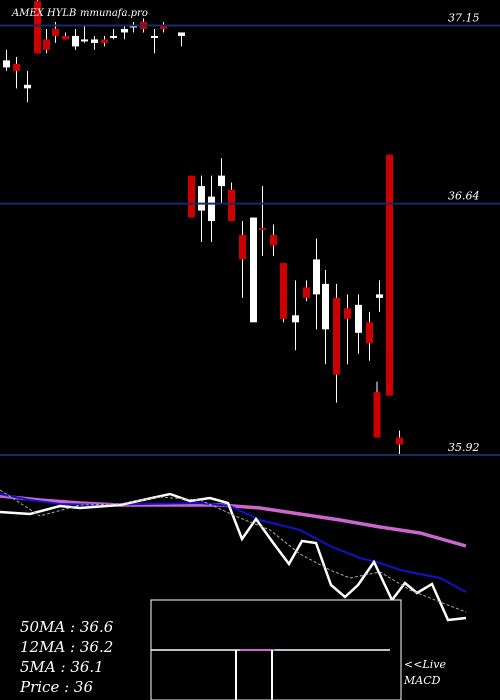 The image size is (500, 700). Describe the element at coordinates (62, 667) in the screenshot. I see `ma5-label: 5MA : 36.1` at that location.